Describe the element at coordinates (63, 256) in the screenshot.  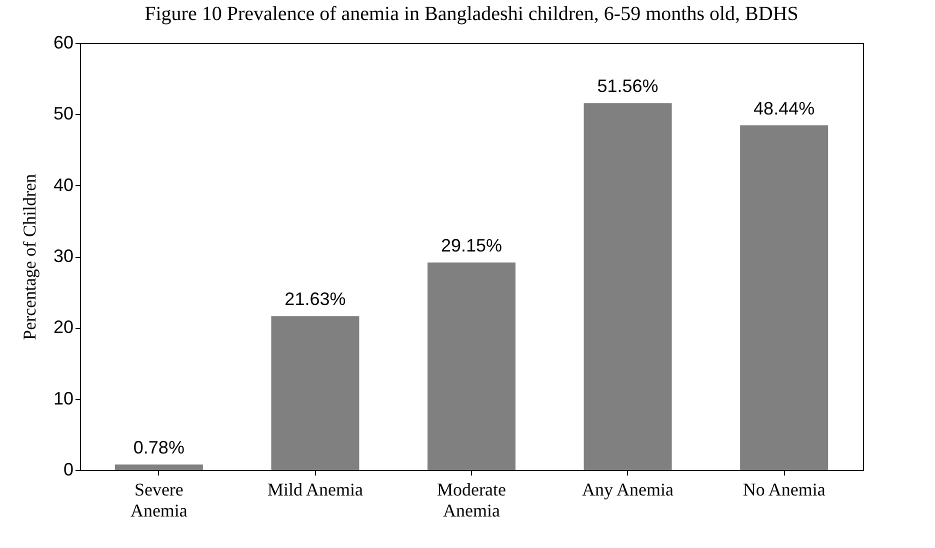
I see `y-tick-label: 30` at that location.